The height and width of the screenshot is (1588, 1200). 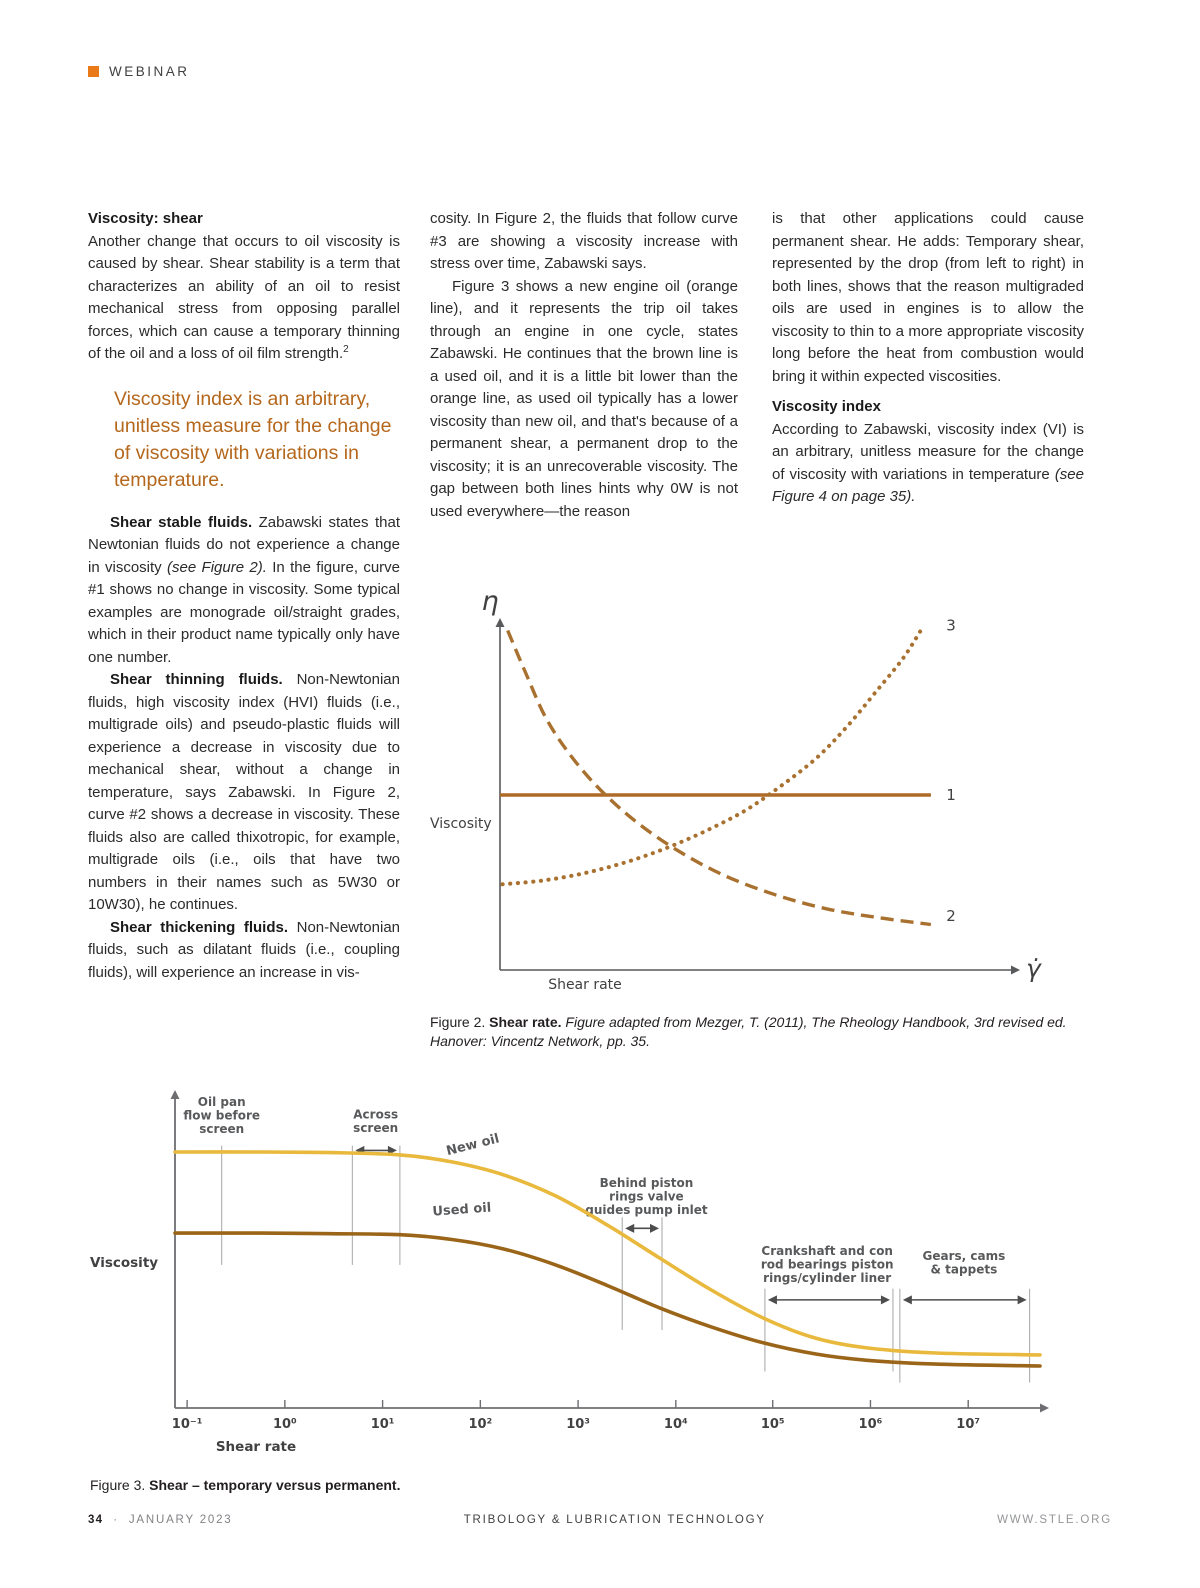 I want to click on paragraph-lead: Shear thickening fluids., so click(x=199, y=927).